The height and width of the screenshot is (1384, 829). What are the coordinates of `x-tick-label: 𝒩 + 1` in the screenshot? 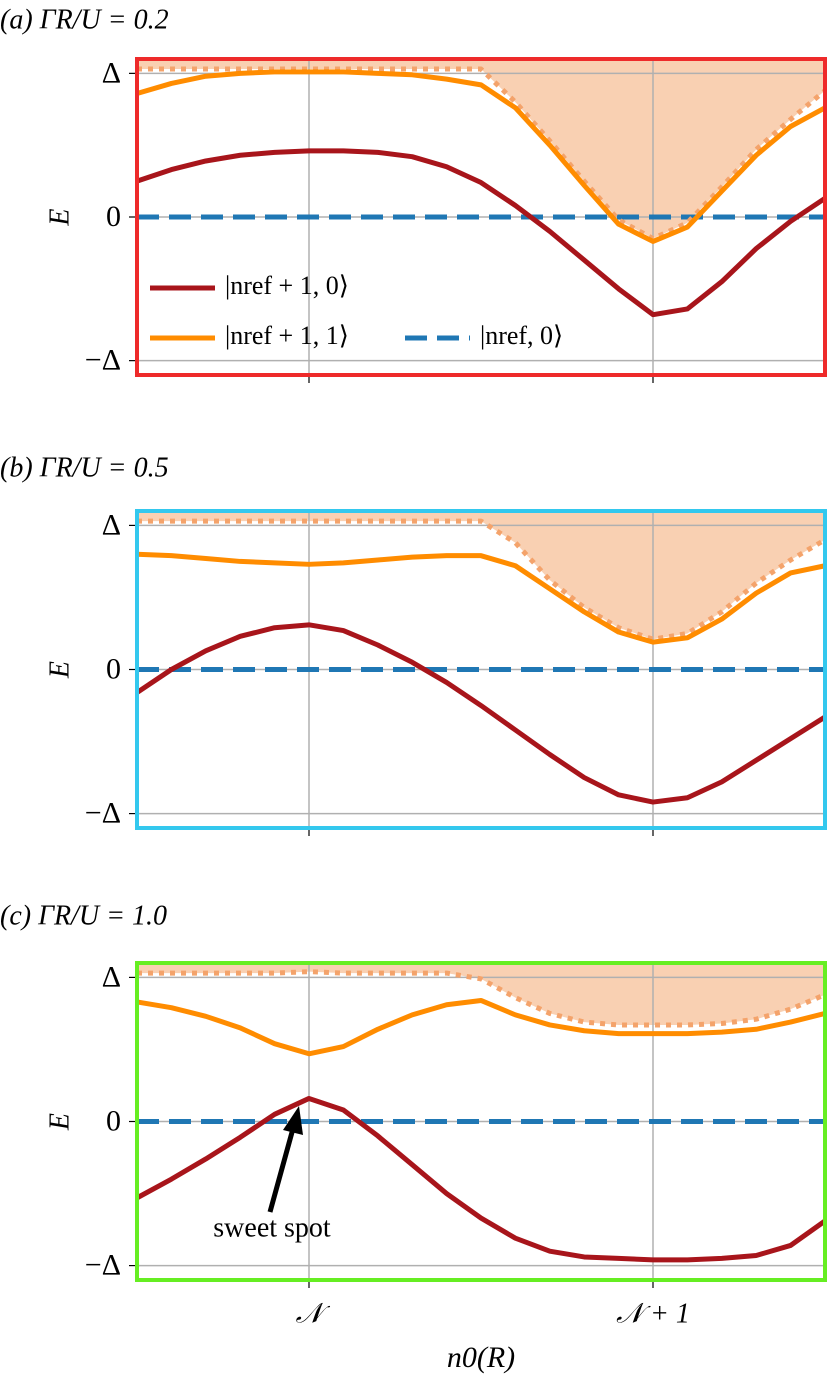 It's located at (653, 1313).